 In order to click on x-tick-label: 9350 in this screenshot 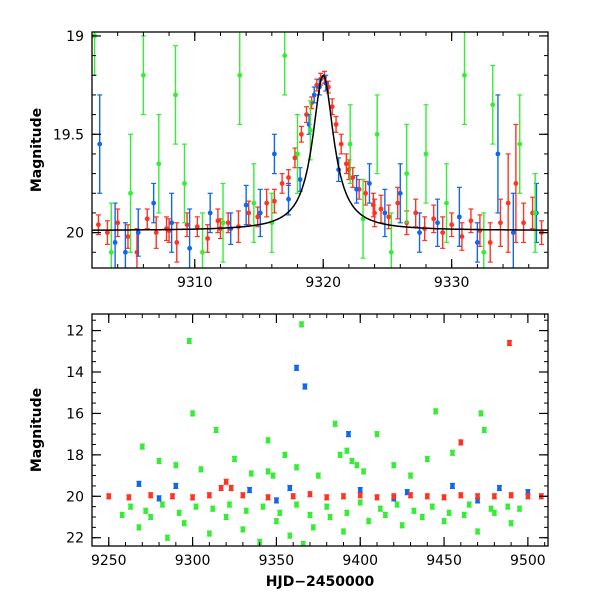, I will do `click(277, 561)`.